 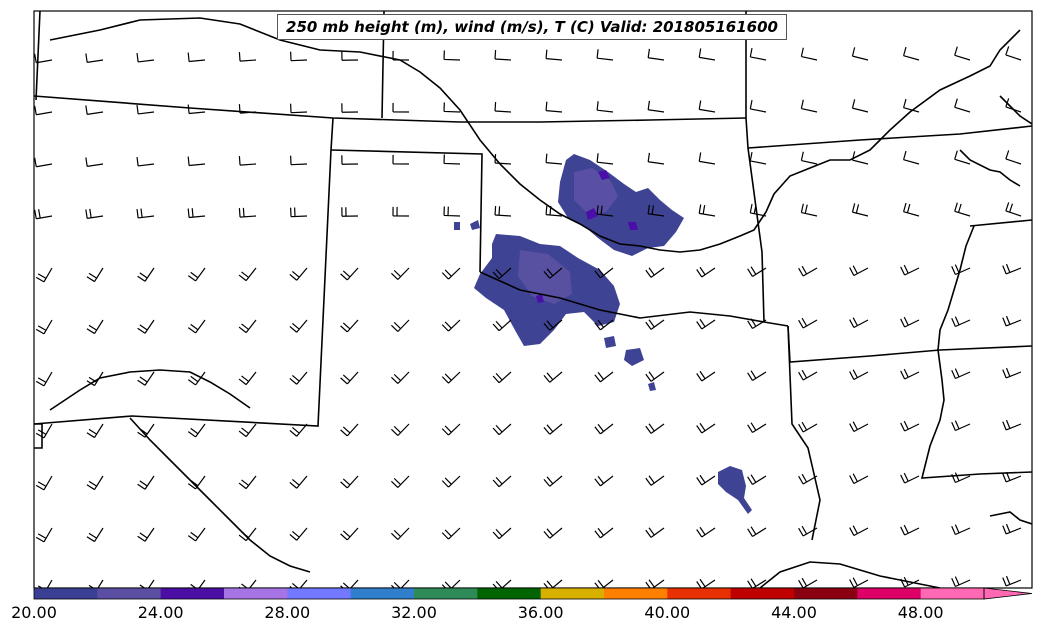 I want to click on colorbar-outline, so click(x=509, y=593).